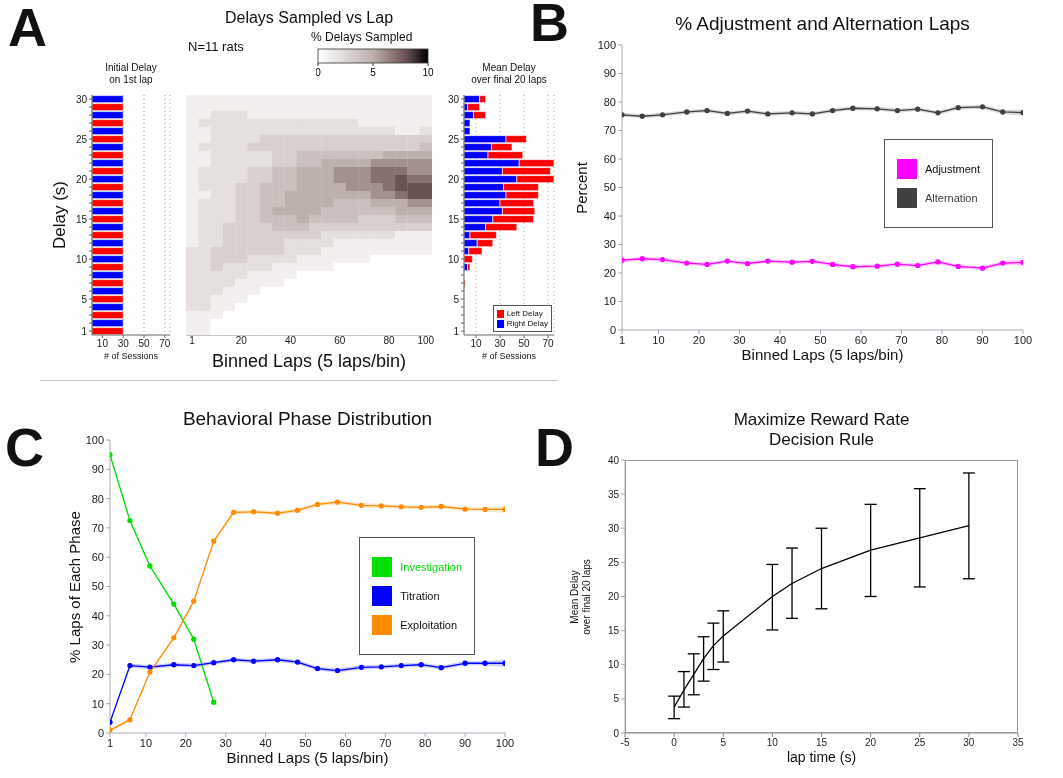  What do you see at coordinates (951, 198) in the screenshot?
I see `text: Alternation` at bounding box center [951, 198].